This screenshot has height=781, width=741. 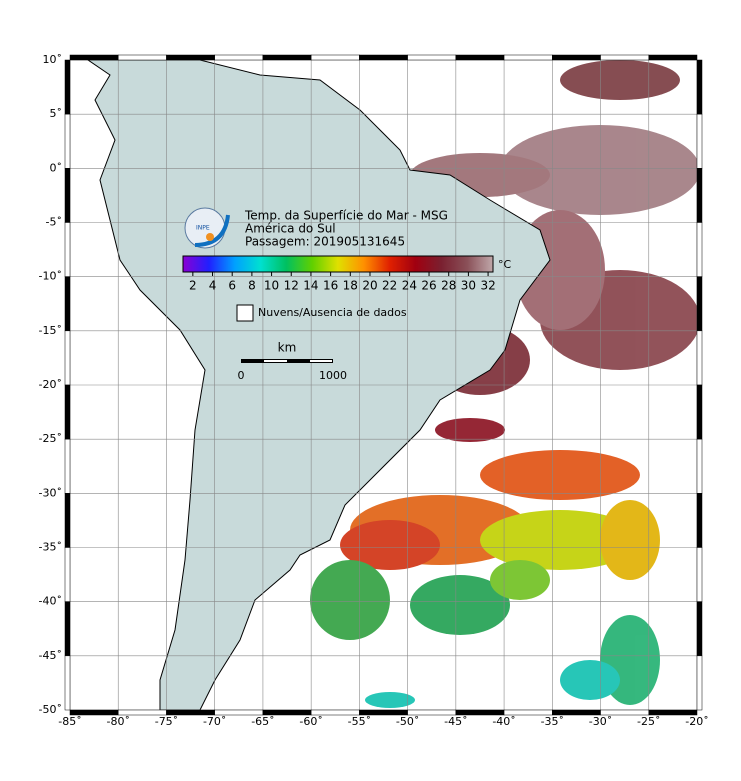 What do you see at coordinates (262, 721) in the screenshot?
I see `lon-tick-label: -65˚` at bounding box center [262, 721].